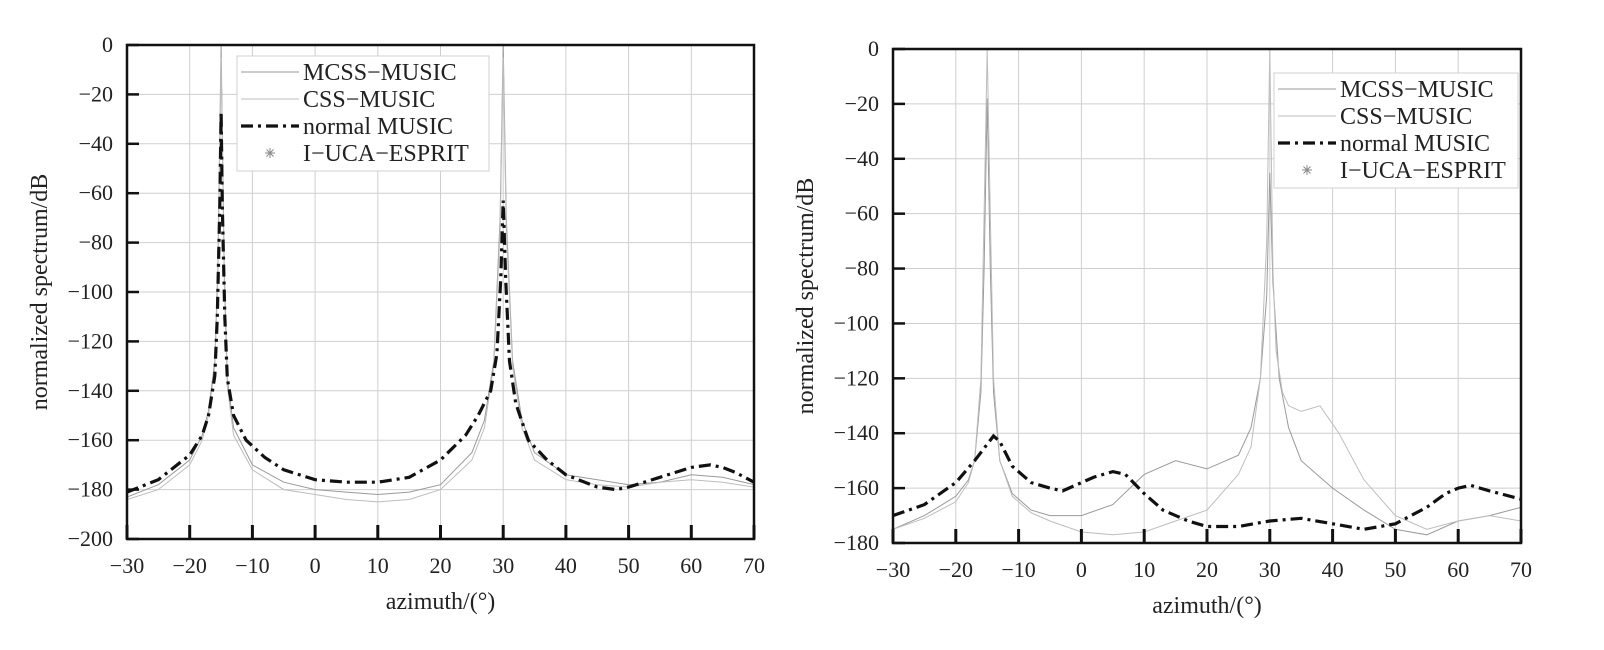  I want to click on y-tick-label: −200, so click(90, 538).